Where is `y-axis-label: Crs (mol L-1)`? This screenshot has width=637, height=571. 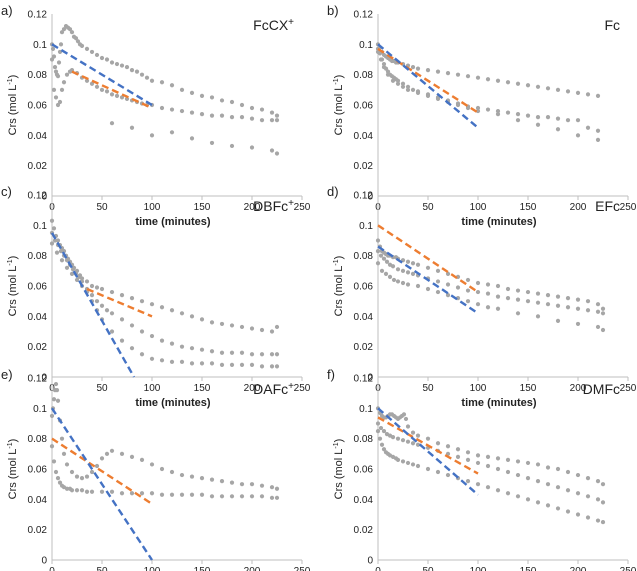
y-axis-label: Crs (mol L-1) is located at coordinates (339, 469).